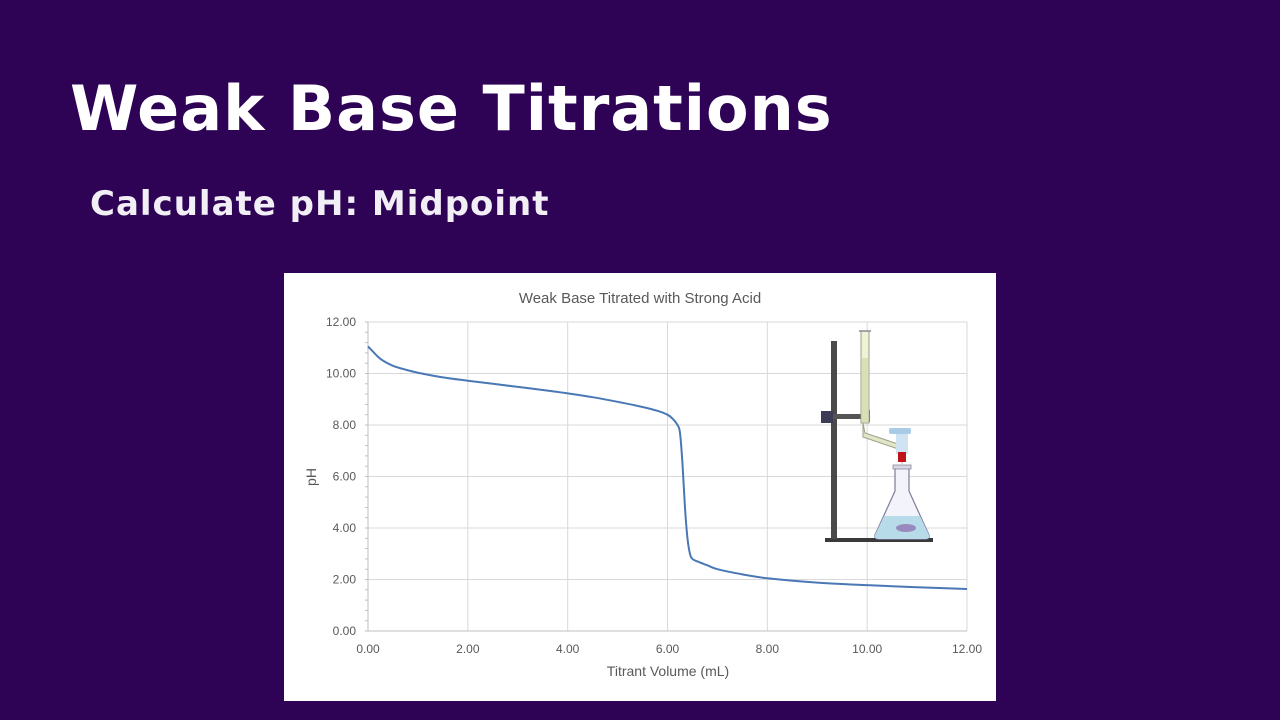  I want to click on chart-title: Weak Base Titrated with Strong Acid, so click(640, 298).